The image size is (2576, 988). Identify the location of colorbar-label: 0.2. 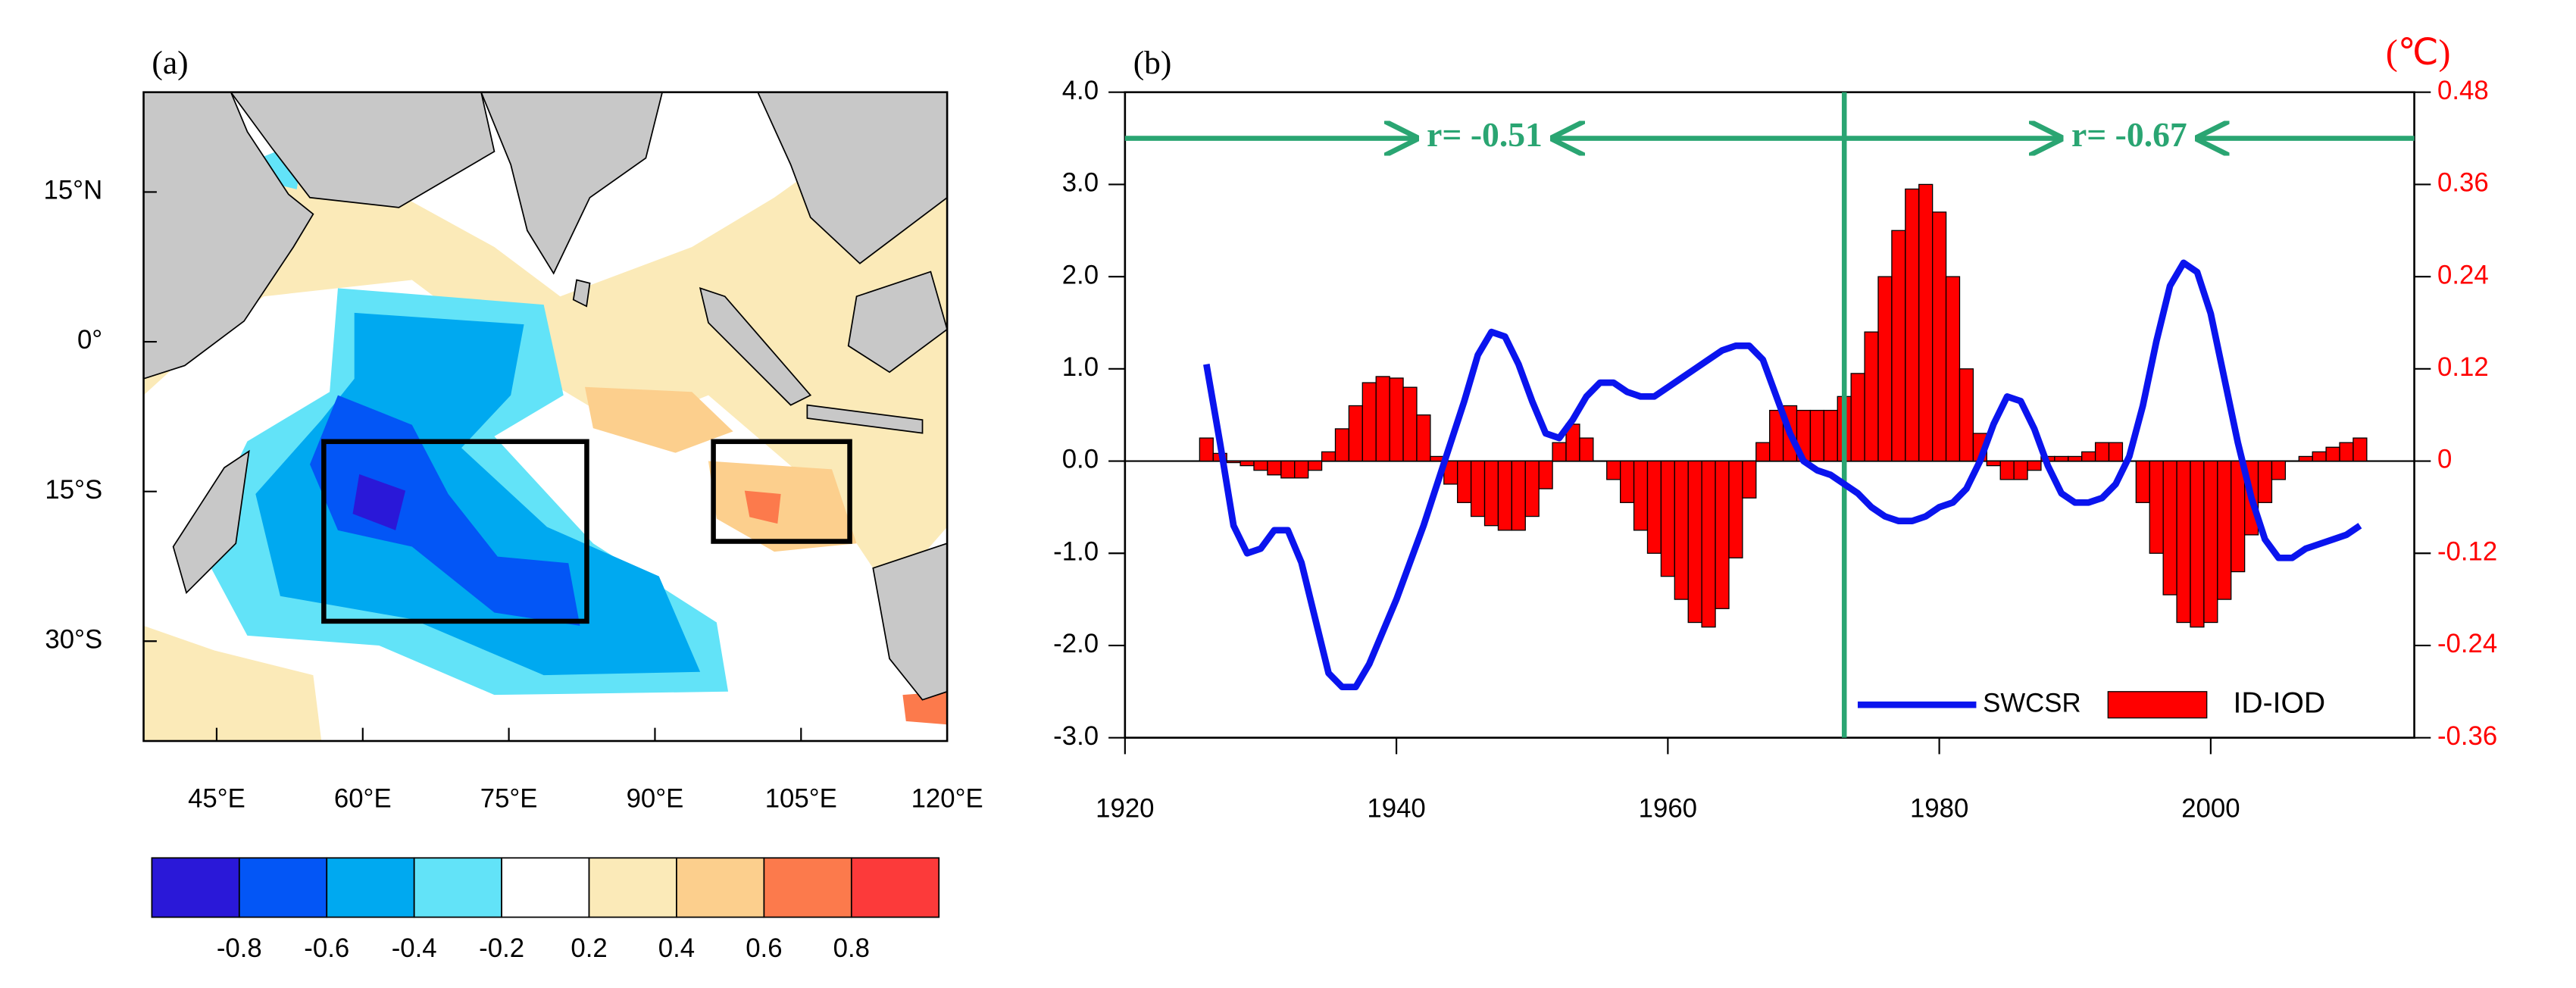
(589, 948).